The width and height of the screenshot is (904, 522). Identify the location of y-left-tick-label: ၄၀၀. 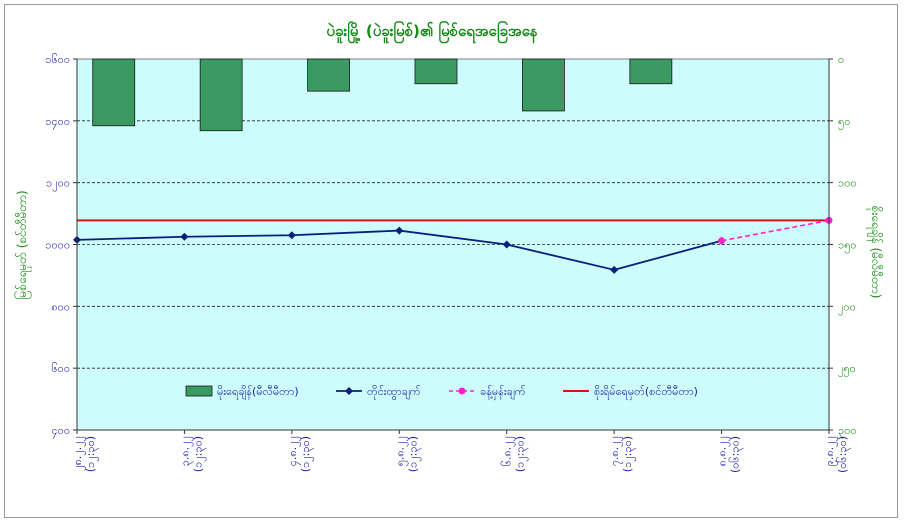
(60, 431).